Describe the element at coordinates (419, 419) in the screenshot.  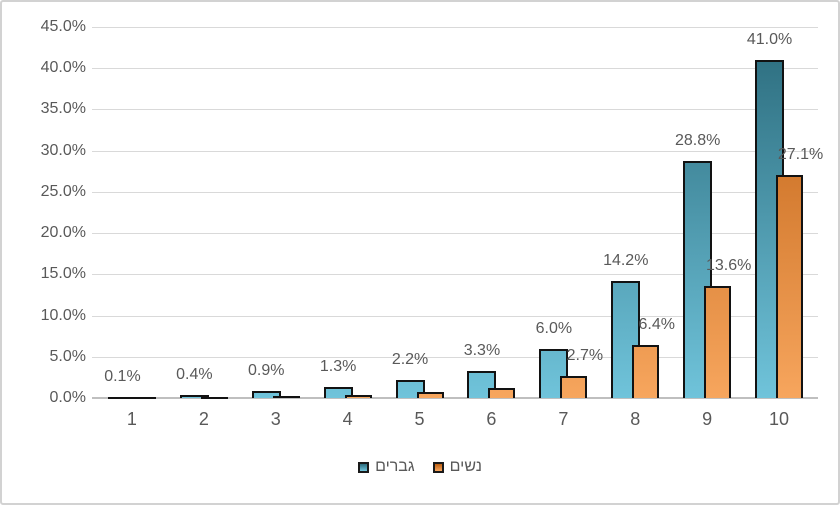
I see `x-axis-category-label: 5` at that location.